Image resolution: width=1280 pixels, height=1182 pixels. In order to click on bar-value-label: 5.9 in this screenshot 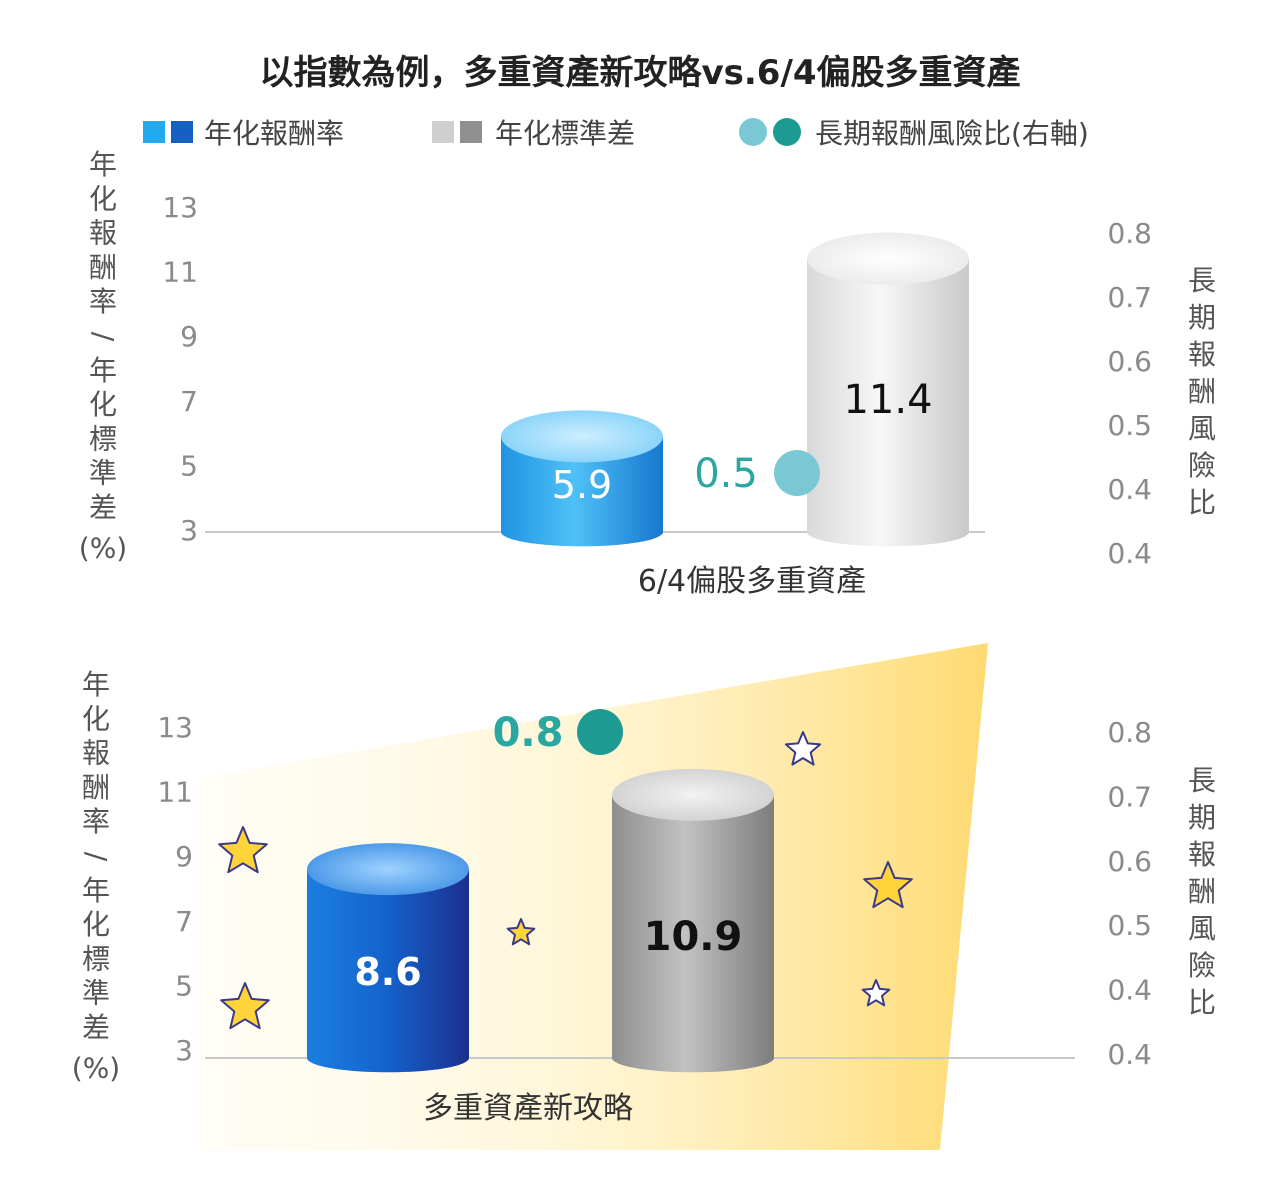, I will do `click(582, 485)`.